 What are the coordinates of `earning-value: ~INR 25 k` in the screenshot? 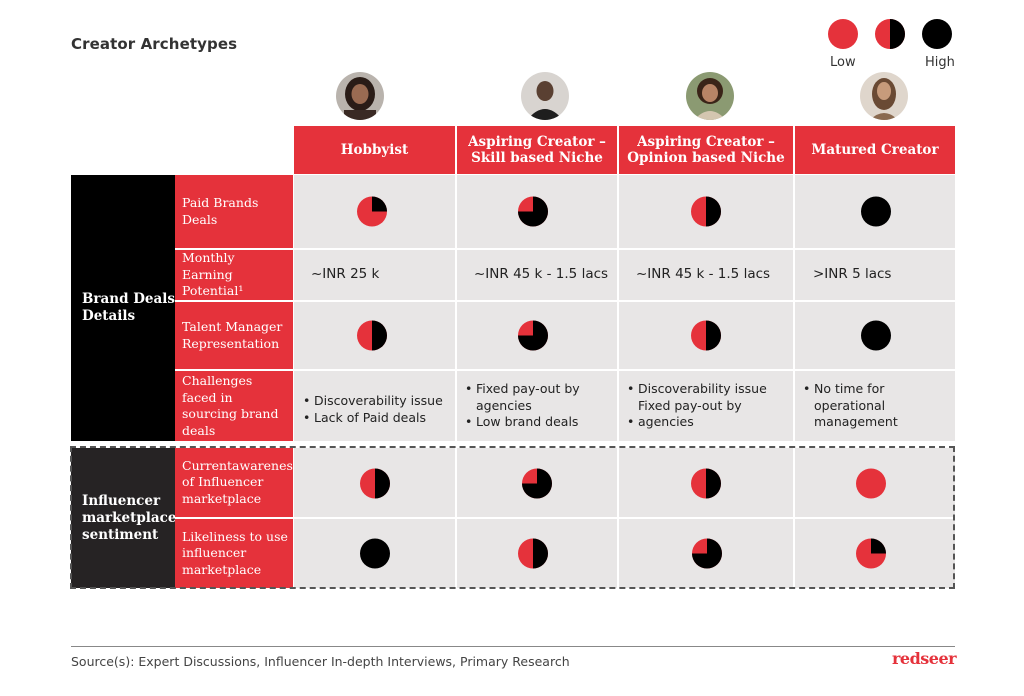 It's located at (345, 274).